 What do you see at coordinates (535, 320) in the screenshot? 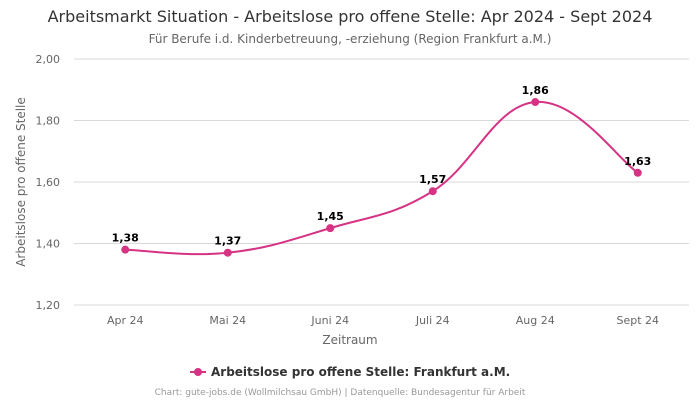
I see `x-tick-label: Aug 24` at bounding box center [535, 320].